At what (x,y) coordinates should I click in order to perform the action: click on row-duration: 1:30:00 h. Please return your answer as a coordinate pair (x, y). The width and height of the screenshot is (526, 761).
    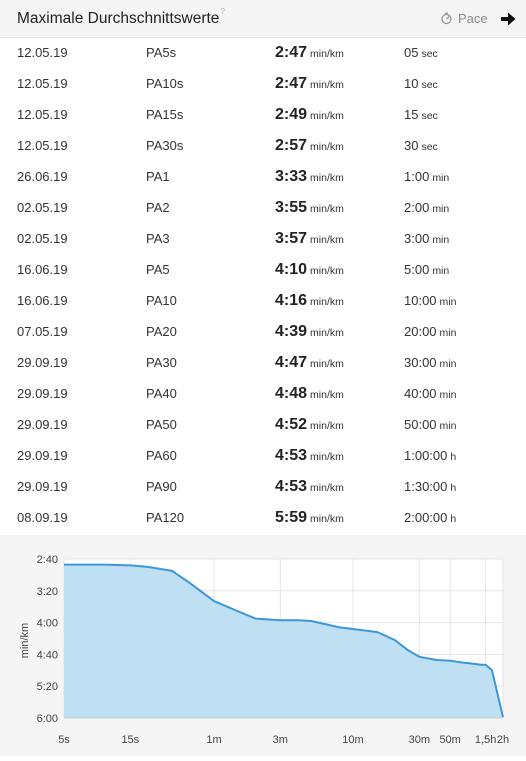
    Looking at the image, I should click on (430, 486).